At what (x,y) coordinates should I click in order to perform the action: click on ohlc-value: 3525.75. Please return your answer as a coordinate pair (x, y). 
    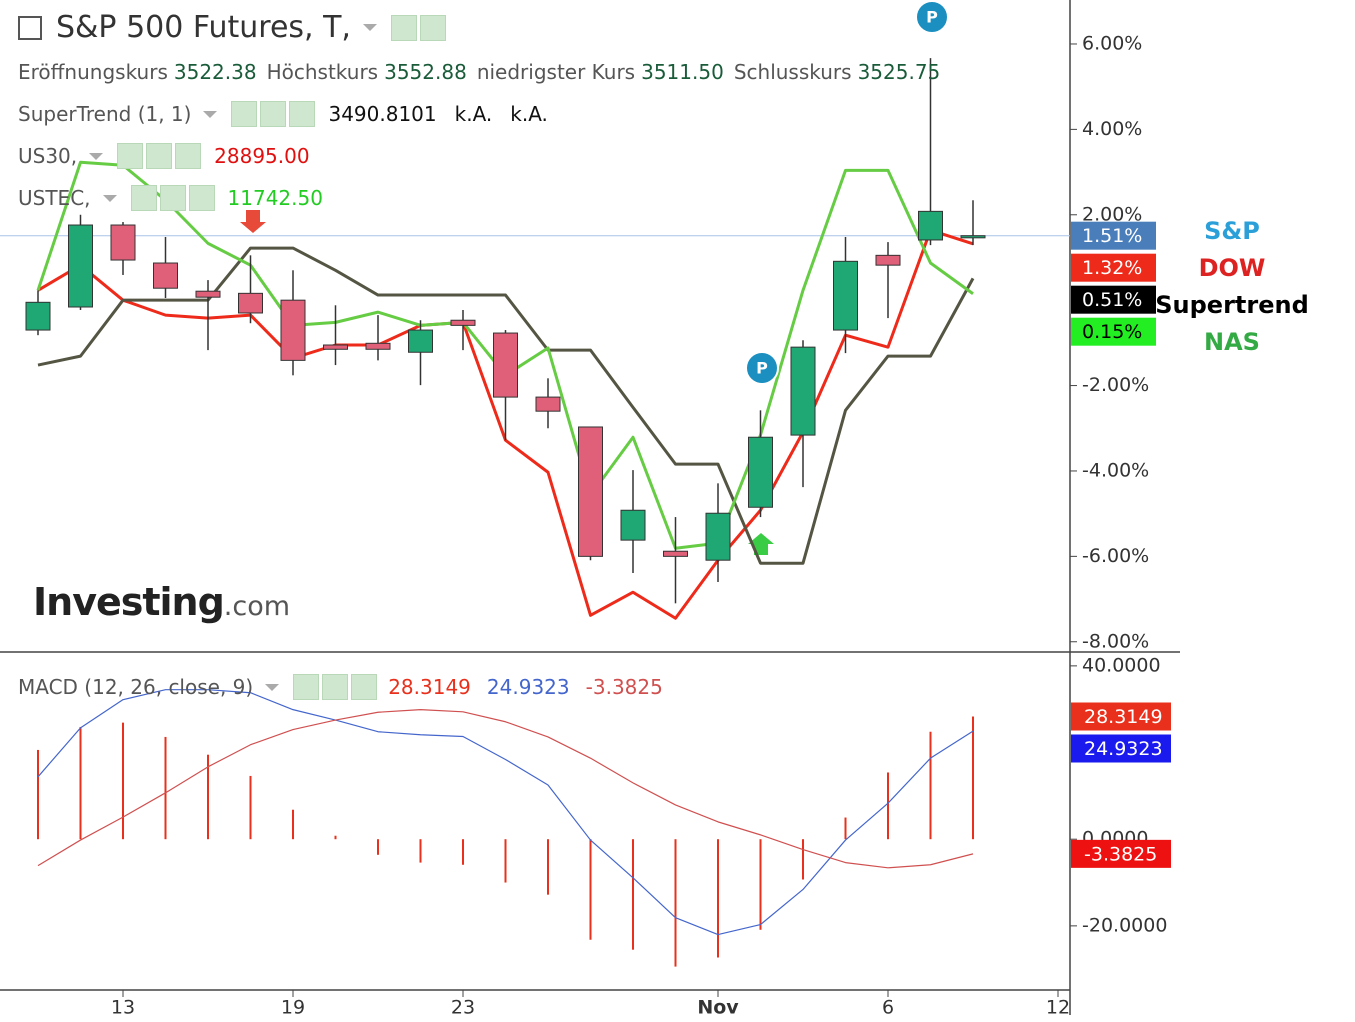
    Looking at the image, I should click on (899, 72).